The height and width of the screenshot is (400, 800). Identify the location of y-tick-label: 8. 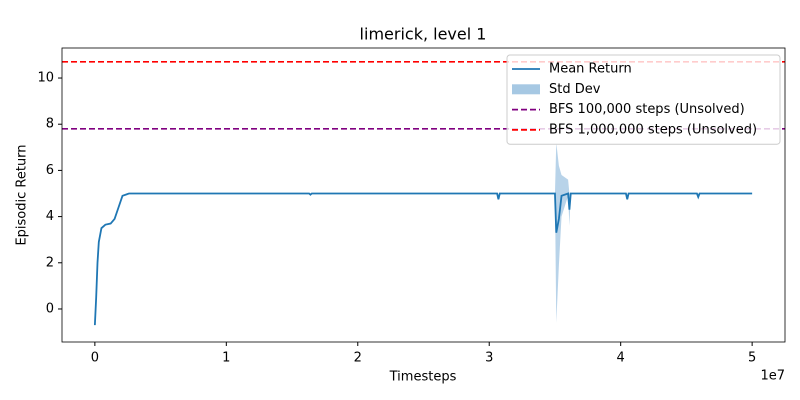
(50, 124).